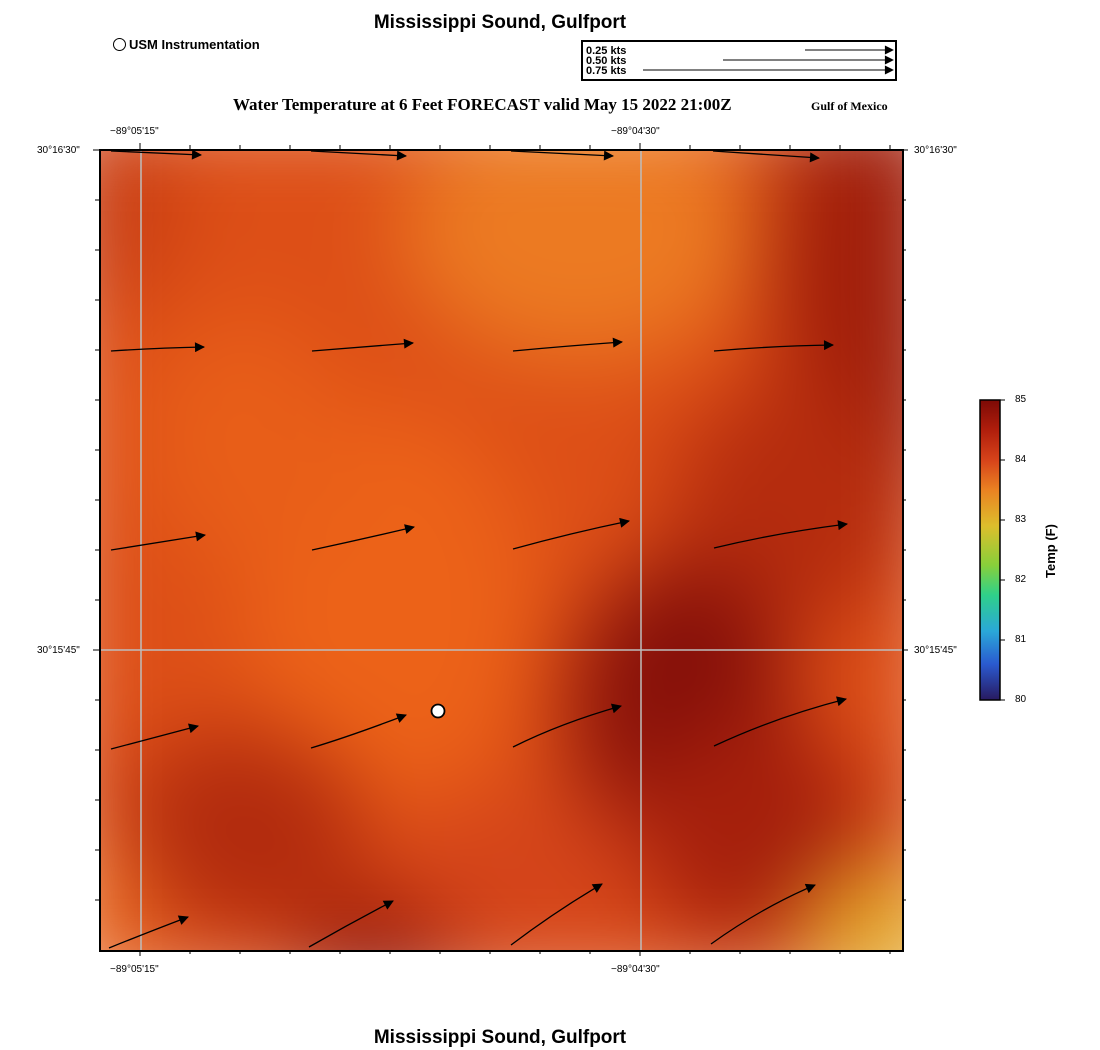 Image resolution: width=1100 pixels, height=1050 pixels. I want to click on colorbar-tick-85: 85, so click(1021, 399).